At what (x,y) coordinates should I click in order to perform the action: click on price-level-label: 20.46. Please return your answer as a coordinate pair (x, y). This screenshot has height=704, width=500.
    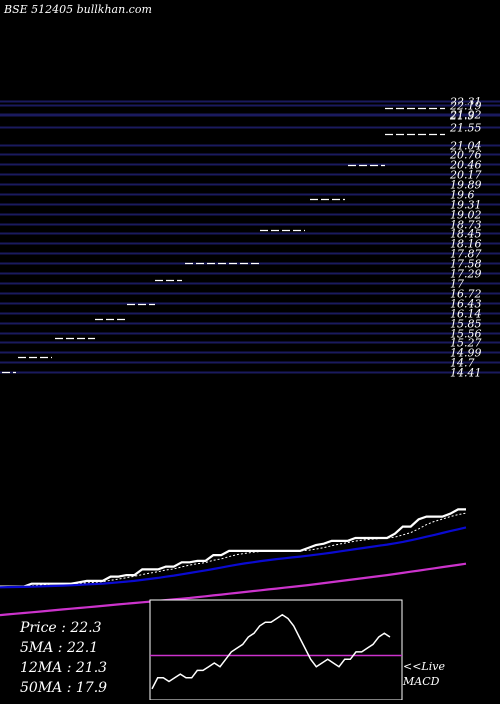
    Looking at the image, I should click on (465, 165).